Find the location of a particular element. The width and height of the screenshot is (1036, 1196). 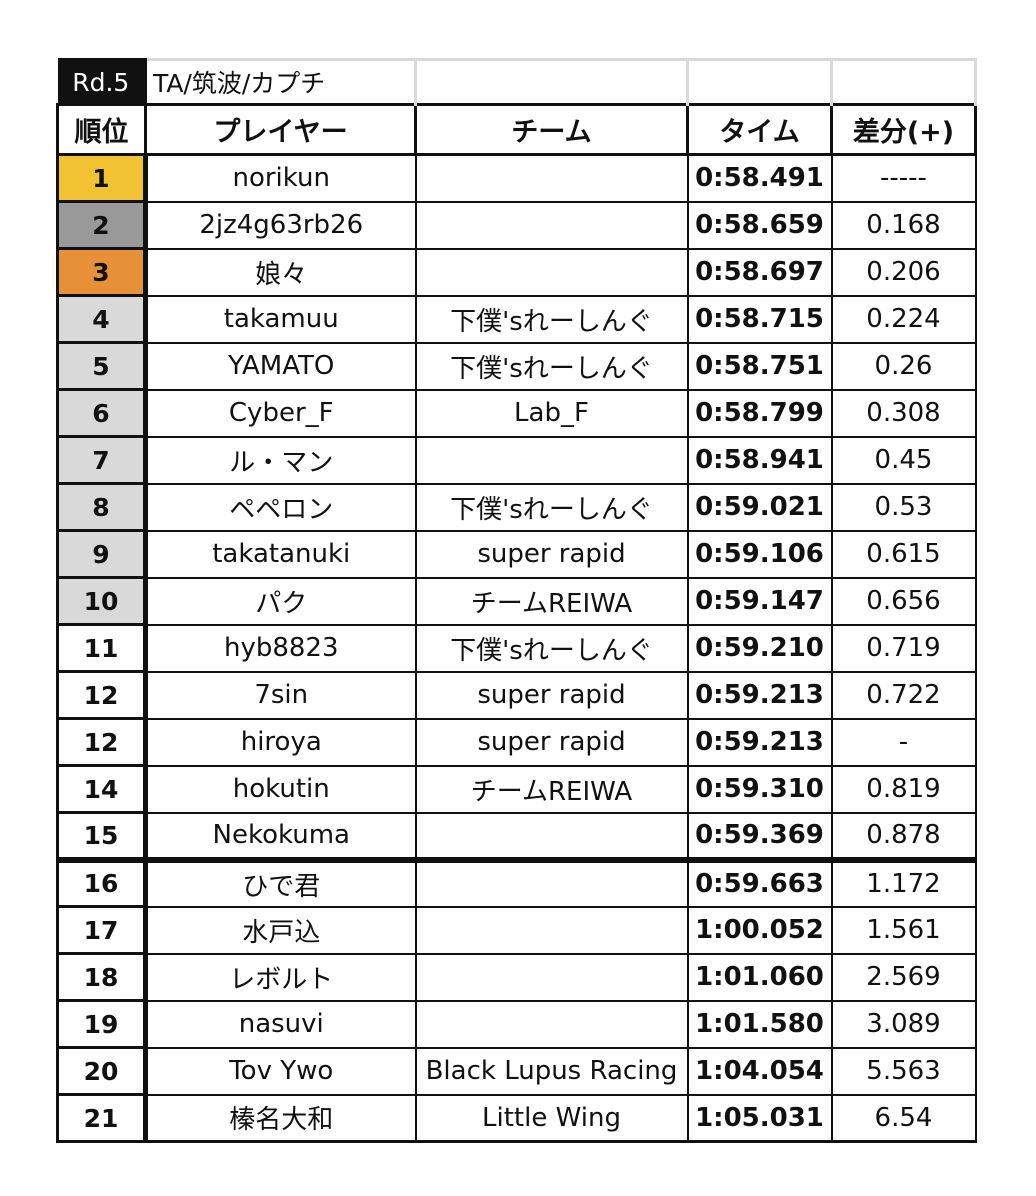

table-row: 21 榛名大和 Little Wing 1:05.031 6.54 is located at coordinates (516, 1118).